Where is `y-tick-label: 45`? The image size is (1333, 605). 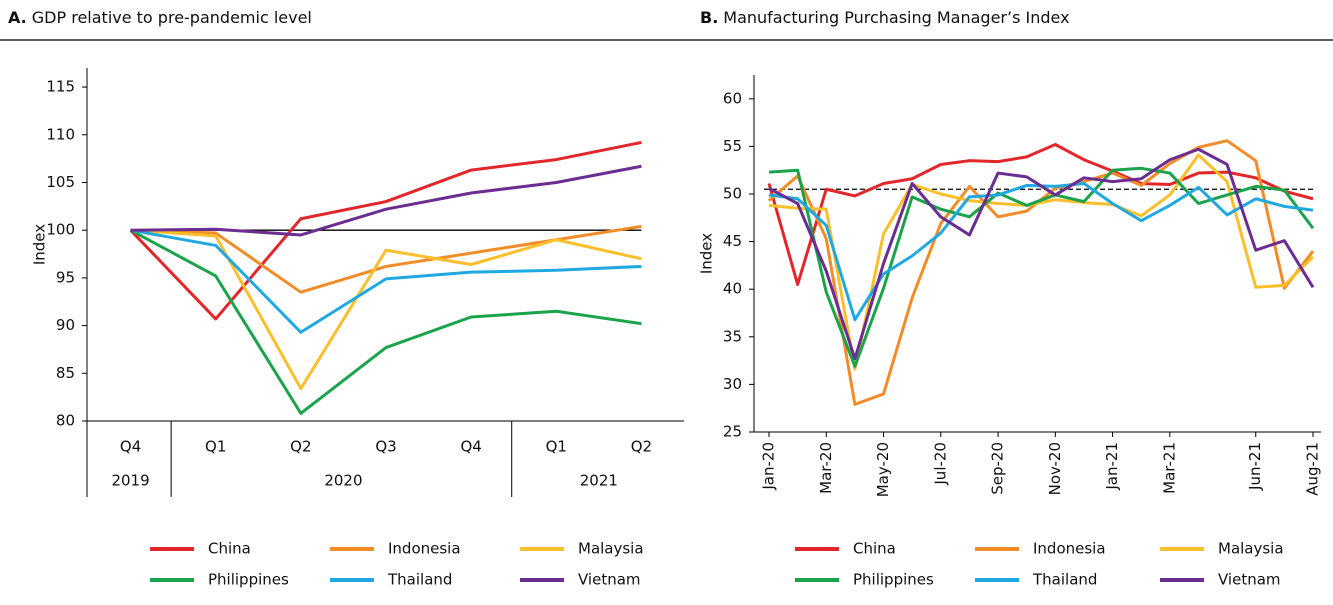 y-tick-label: 45 is located at coordinates (732, 241).